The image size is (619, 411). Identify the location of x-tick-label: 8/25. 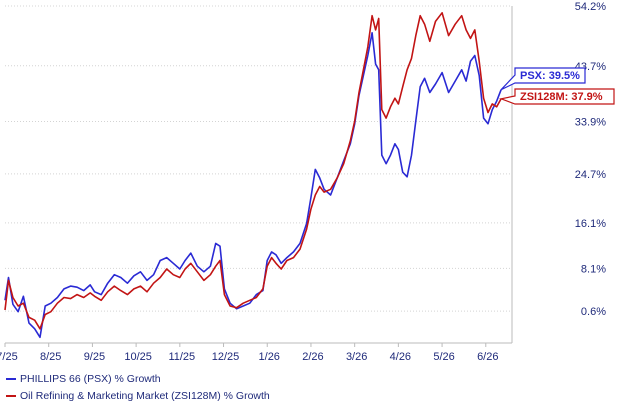
(50, 357).